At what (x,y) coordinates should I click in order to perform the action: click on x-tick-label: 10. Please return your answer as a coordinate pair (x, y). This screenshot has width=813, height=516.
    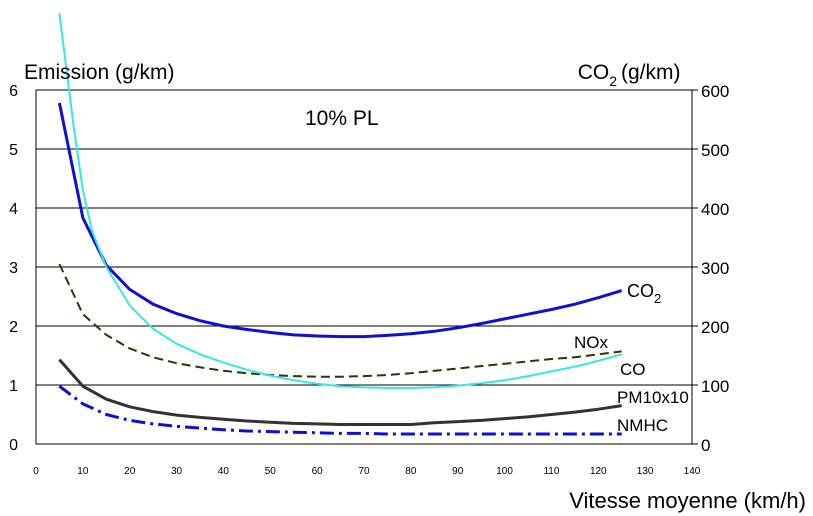
    Looking at the image, I should click on (83, 471).